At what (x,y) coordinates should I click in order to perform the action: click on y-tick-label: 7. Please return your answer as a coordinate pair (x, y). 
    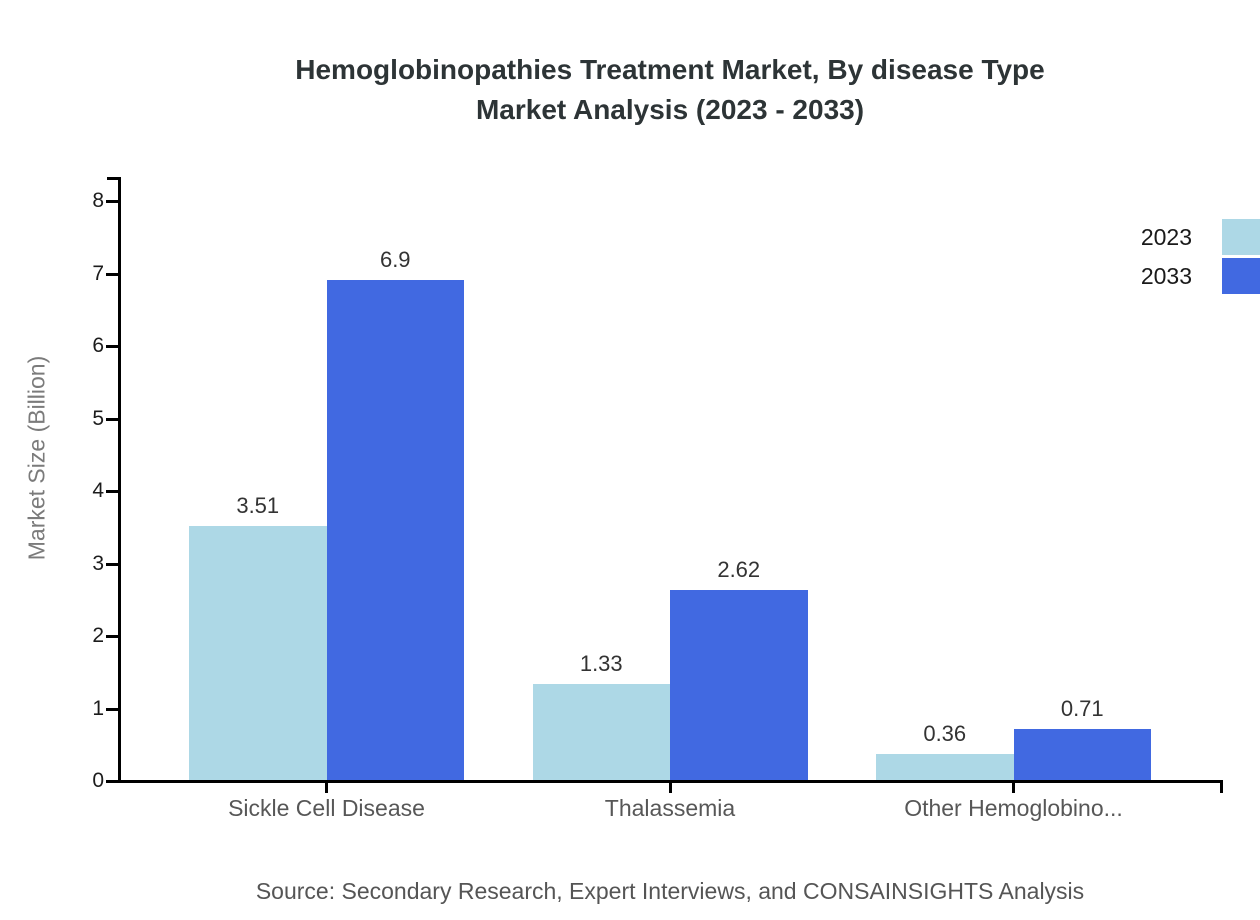
    Looking at the image, I should click on (98, 273).